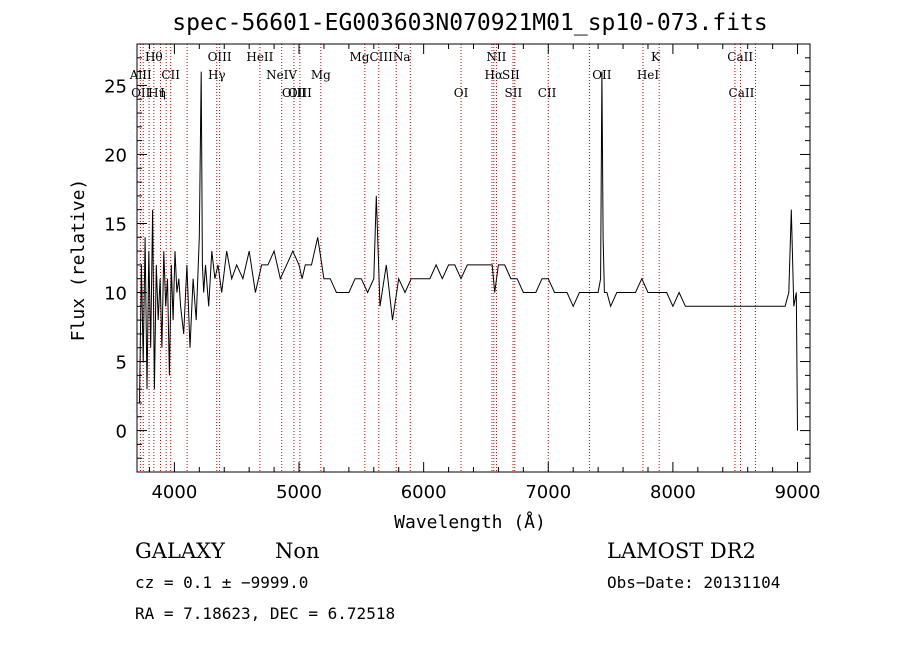 The image size is (900, 654). Describe the element at coordinates (140, 75) in the screenshot. I see `line-label-0: AlII` at that location.